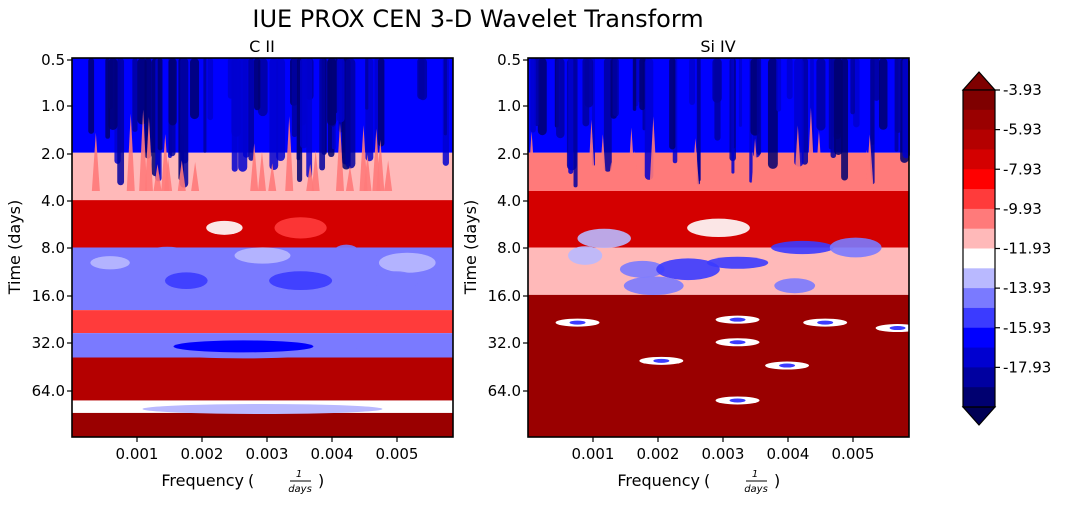  I want to click on colorbar-tick-label: -9.93, so click(1022, 209).